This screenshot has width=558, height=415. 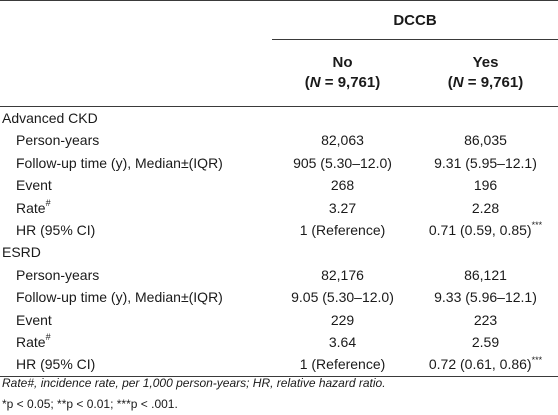 I want to click on table-row: Rate# 3.27 2.28, so click(x=279, y=208).